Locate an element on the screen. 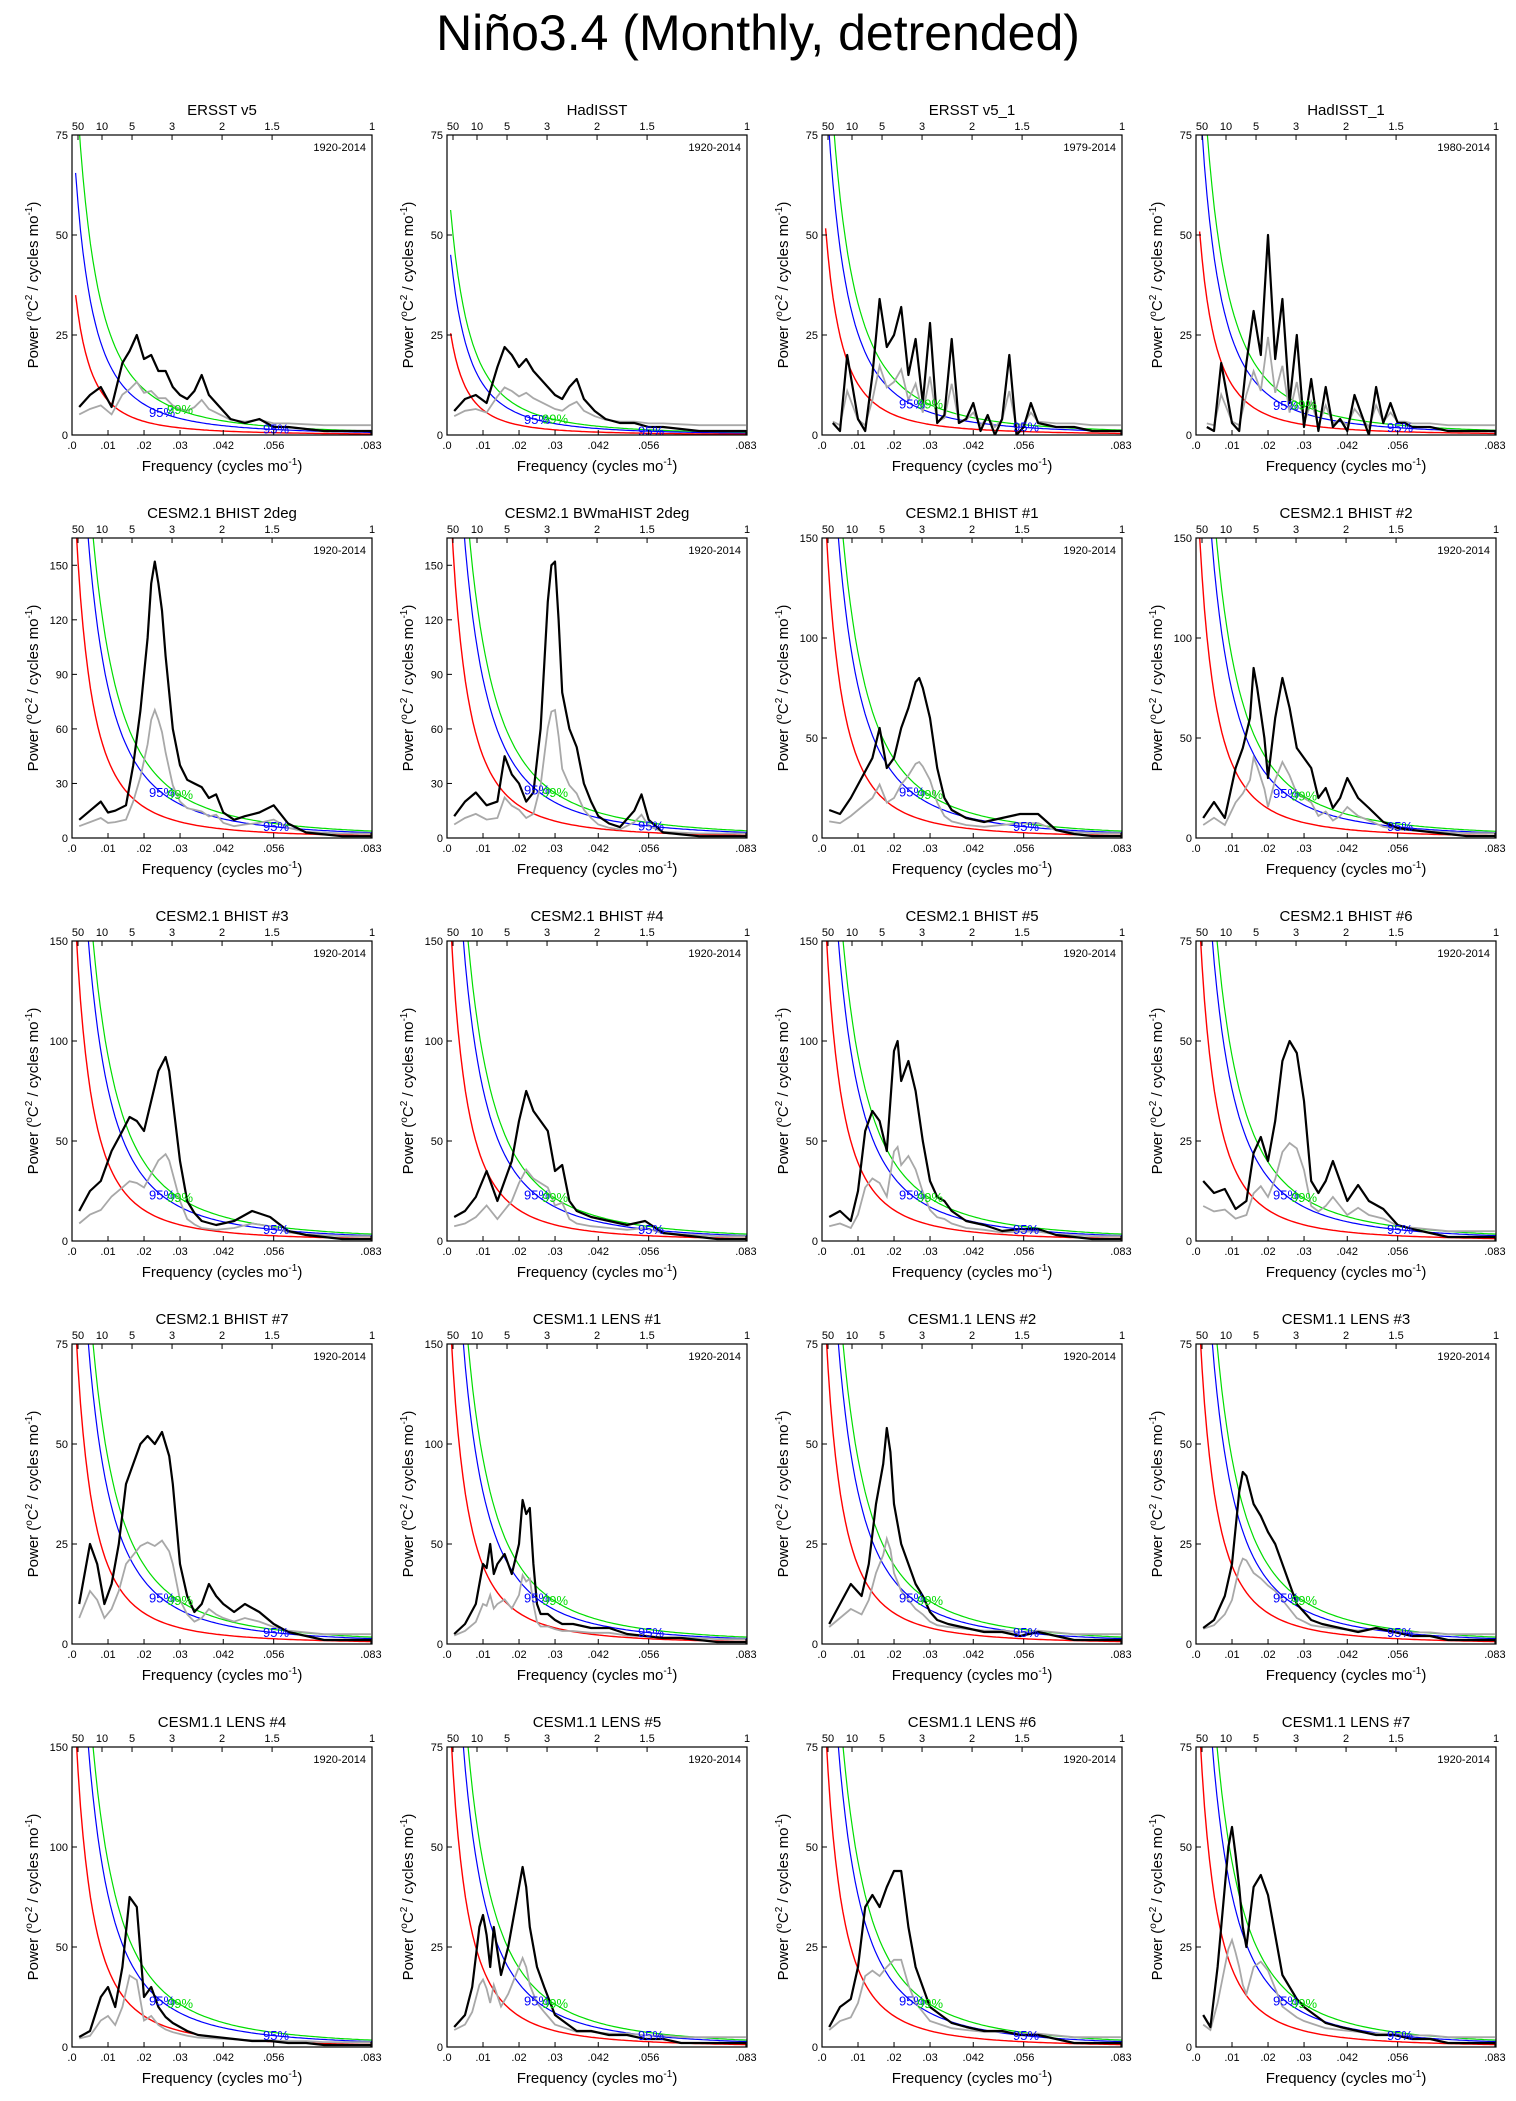 This screenshot has width=1516, height=2101. x-tick-label: .042 is located at coordinates (973, 1655).